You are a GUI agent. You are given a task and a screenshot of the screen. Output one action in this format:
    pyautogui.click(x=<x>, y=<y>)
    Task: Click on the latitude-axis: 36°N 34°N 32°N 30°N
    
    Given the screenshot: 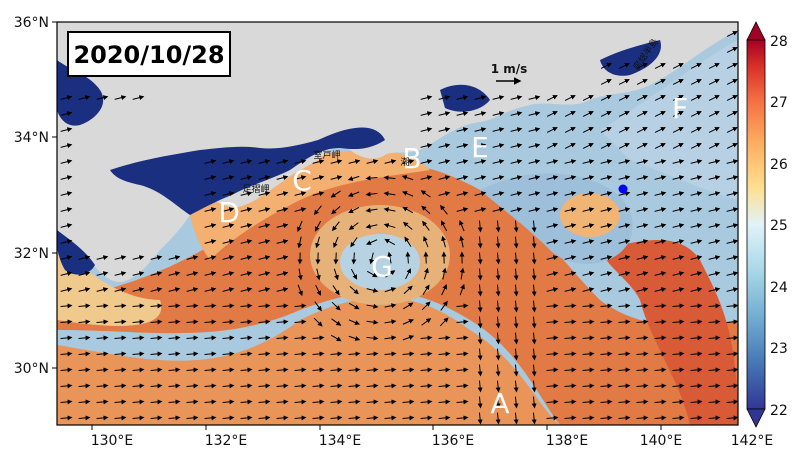 What is the action you would take?
    pyautogui.click(x=35, y=196)
    